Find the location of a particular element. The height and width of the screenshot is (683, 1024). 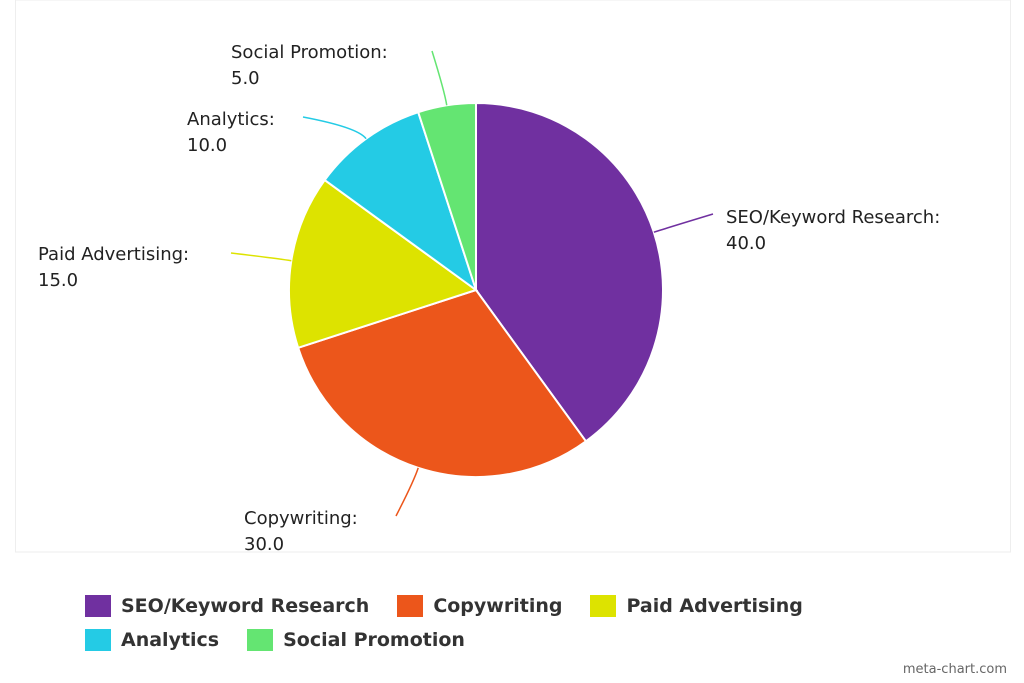

slice-label-name: Social Promotion: is located at coordinates (309, 52).